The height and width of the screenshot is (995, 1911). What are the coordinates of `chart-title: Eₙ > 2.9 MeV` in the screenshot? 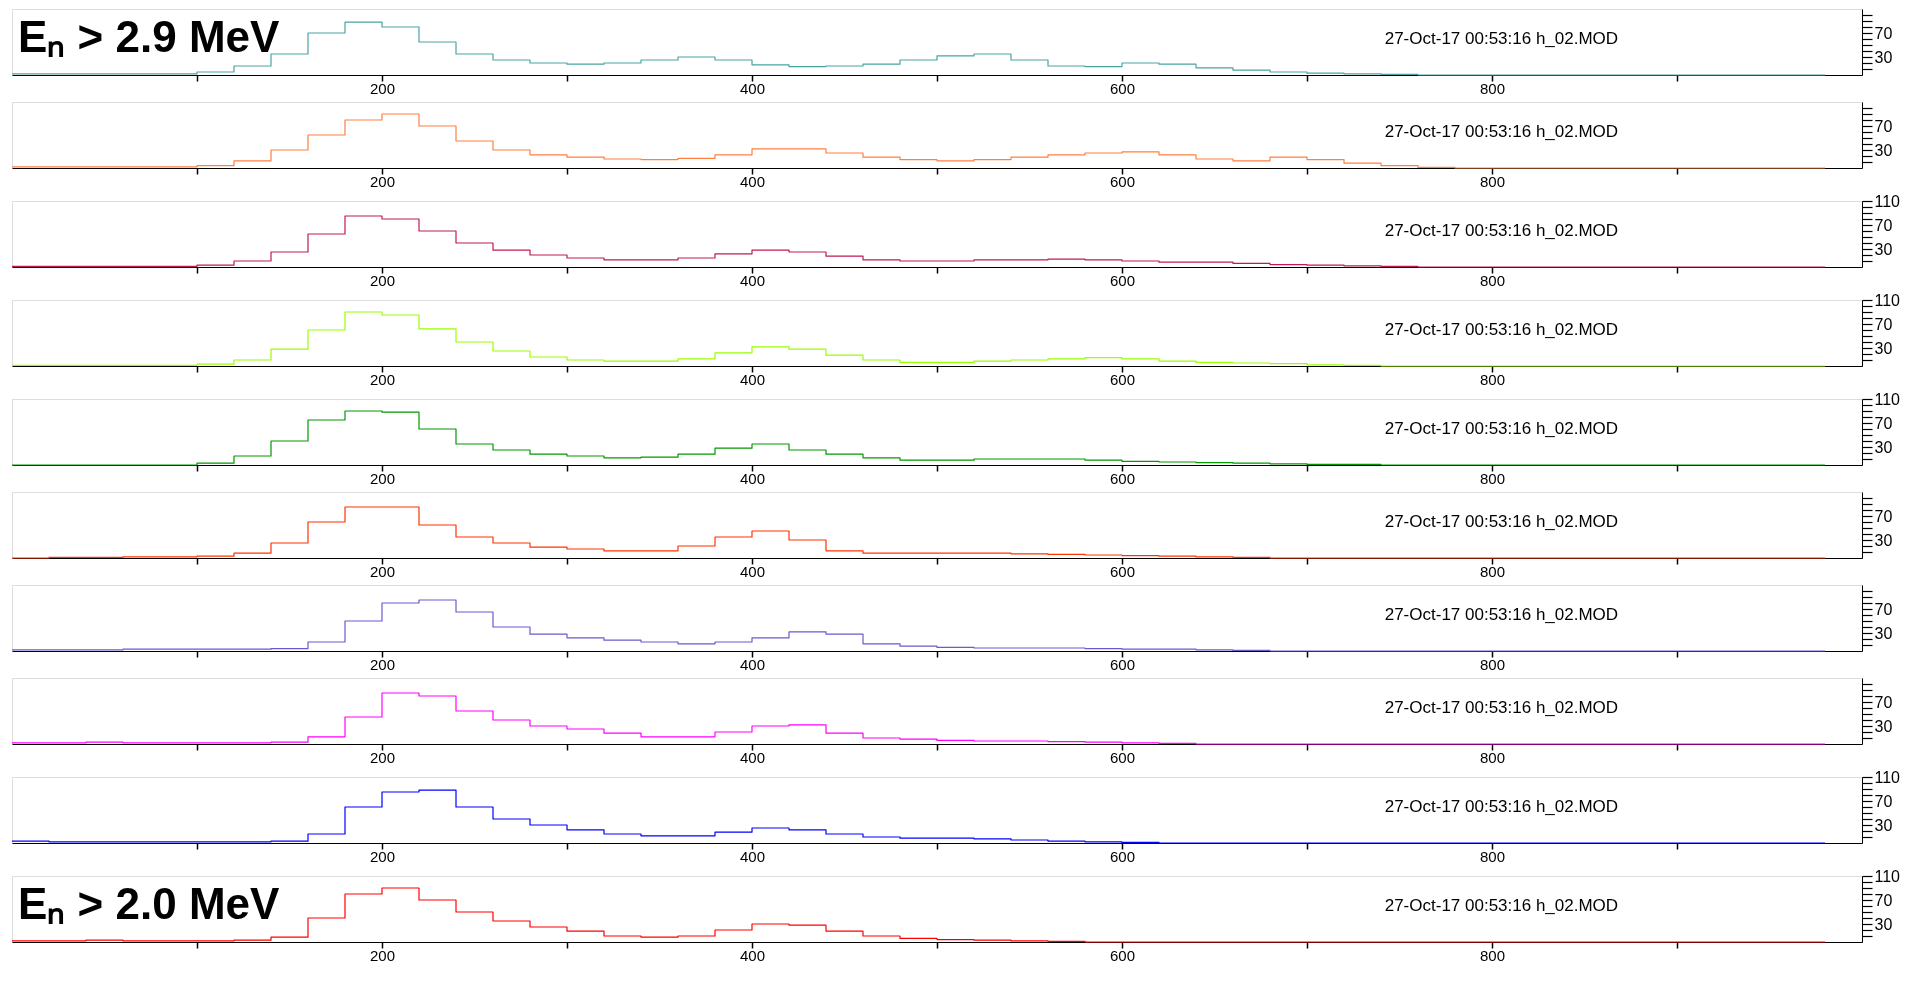 It's located at (149, 36).